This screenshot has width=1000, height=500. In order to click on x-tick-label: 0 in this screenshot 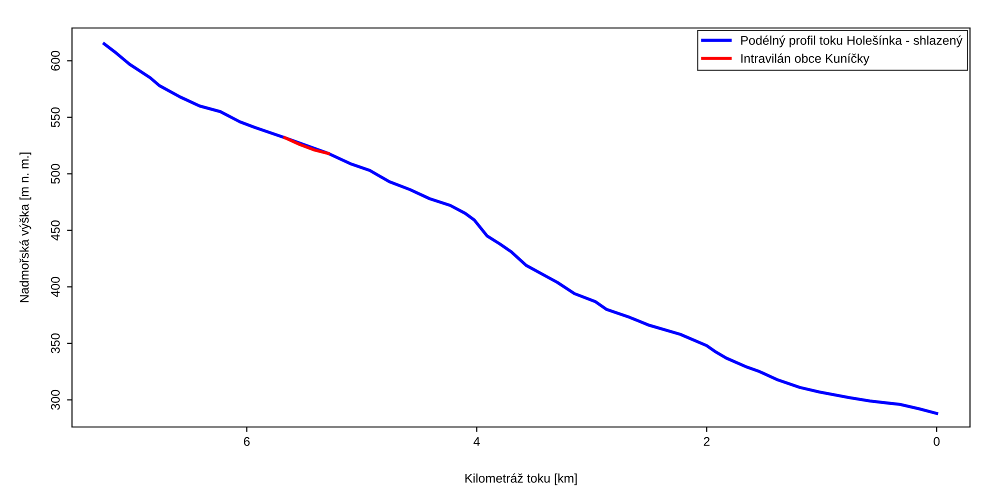, I will do `click(937, 441)`.